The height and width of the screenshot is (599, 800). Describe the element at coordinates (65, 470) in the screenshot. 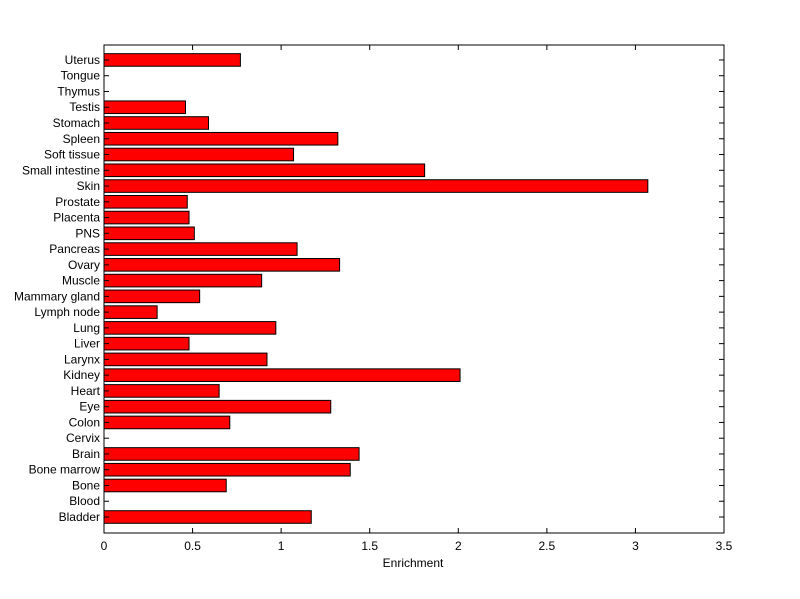

I see `category-label: Bone marrow` at that location.